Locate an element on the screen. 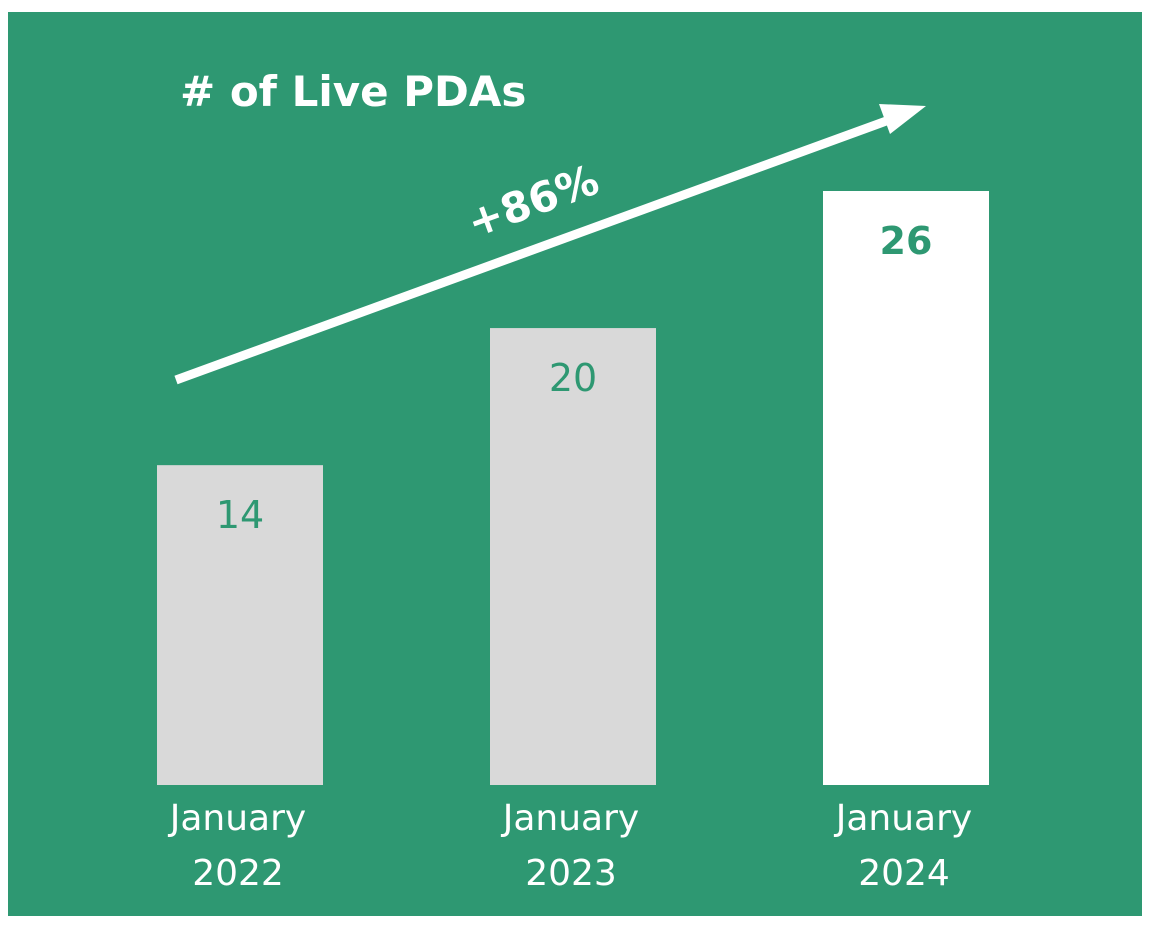  bar-value-2023: 20 is located at coordinates (573, 378).